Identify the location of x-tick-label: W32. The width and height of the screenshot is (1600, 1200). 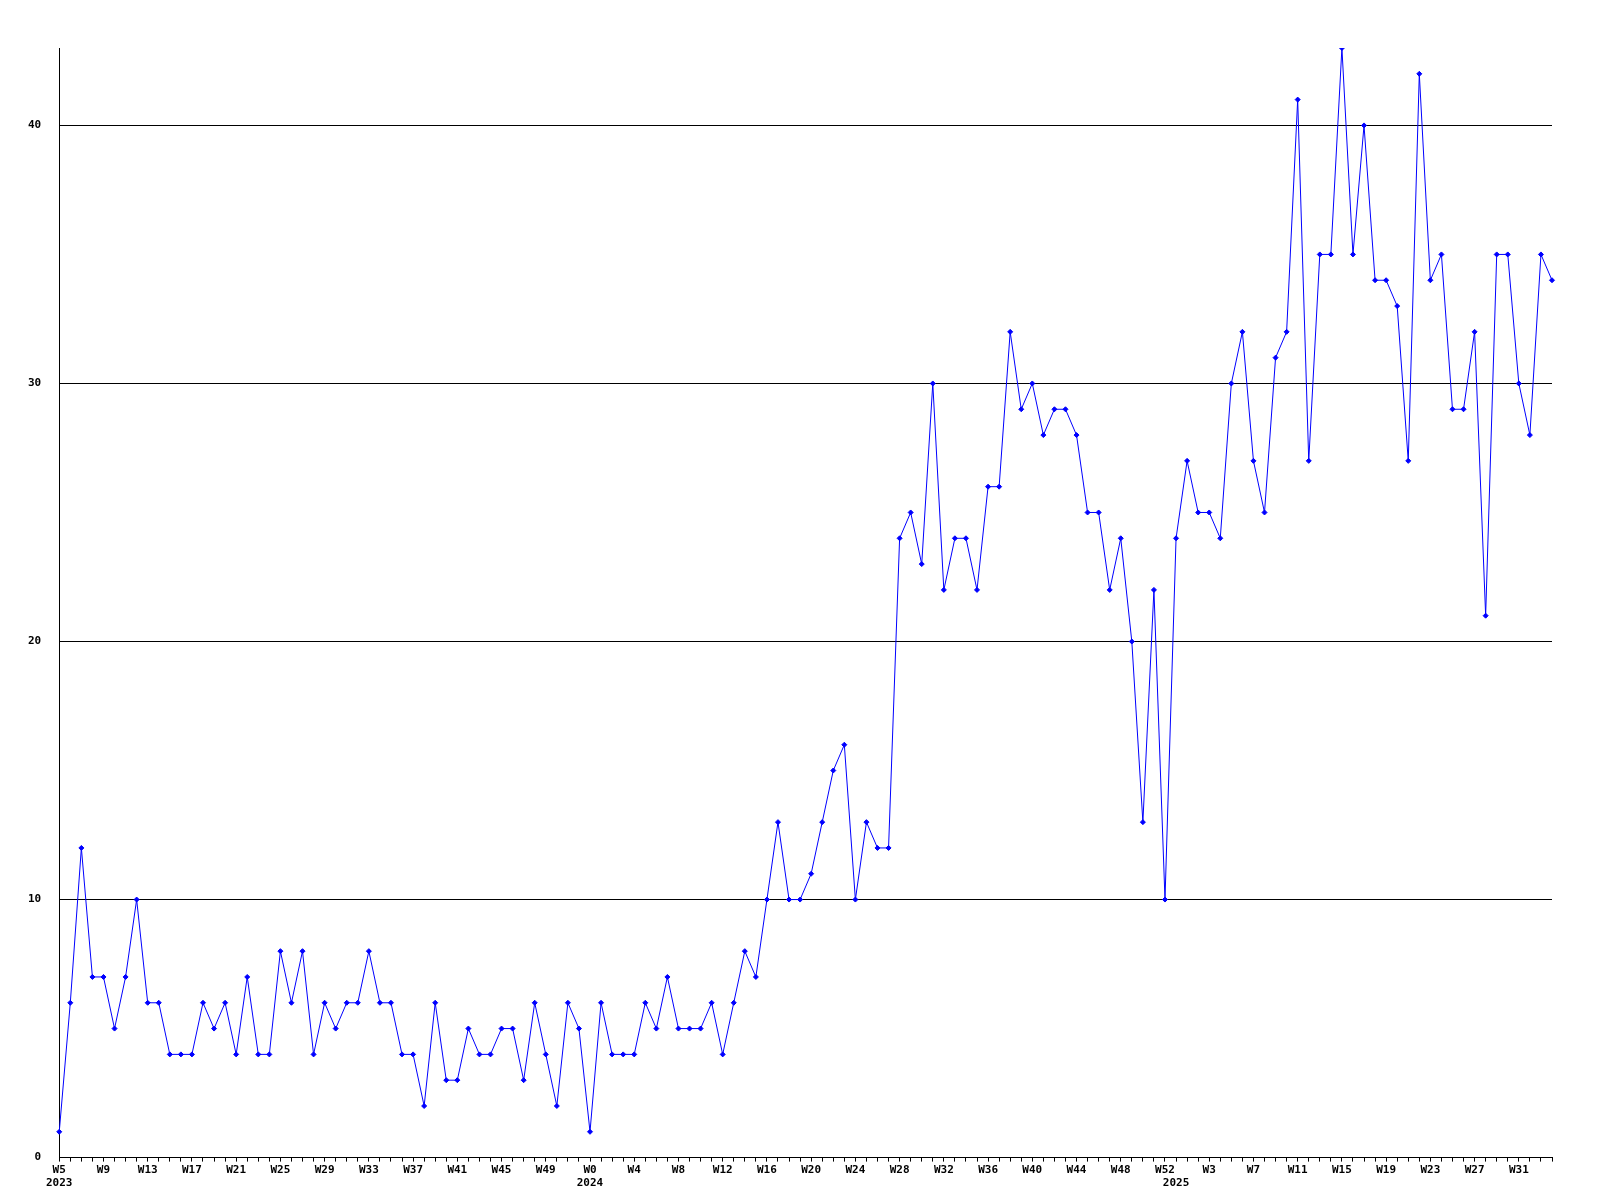
(943, 1170).